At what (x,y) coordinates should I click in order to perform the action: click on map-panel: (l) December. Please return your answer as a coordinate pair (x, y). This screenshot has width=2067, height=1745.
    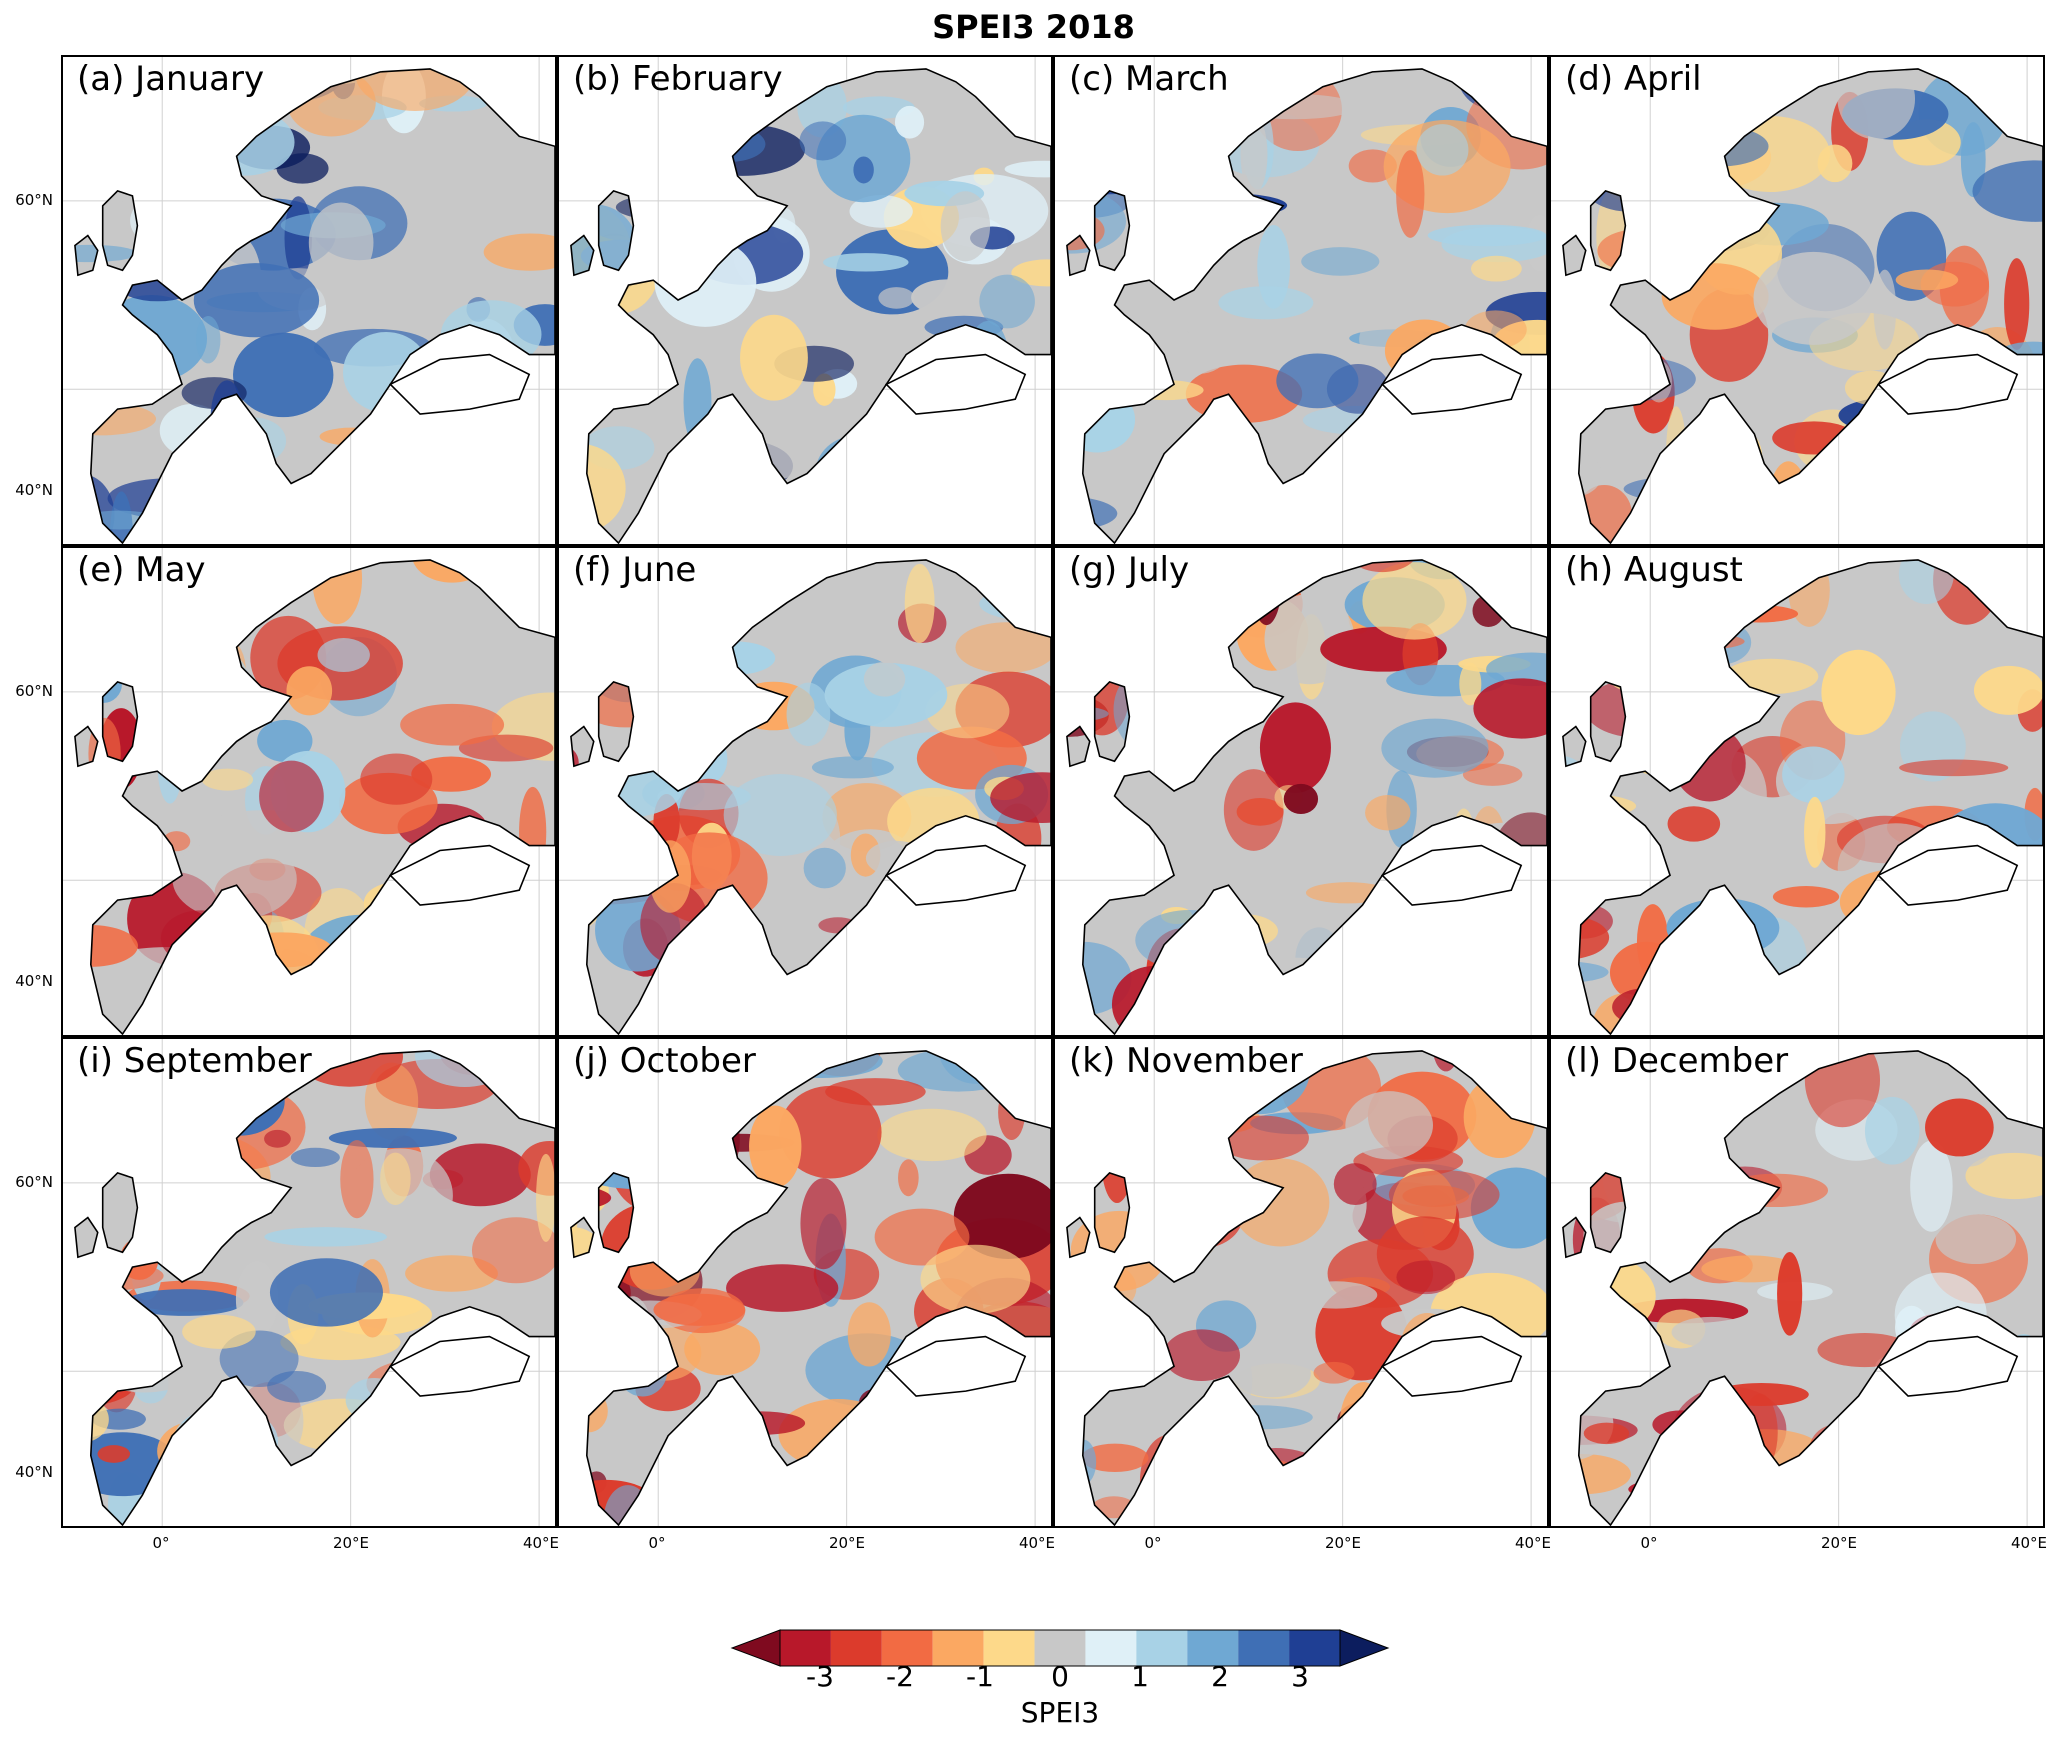
    Looking at the image, I should click on (1797, 1282).